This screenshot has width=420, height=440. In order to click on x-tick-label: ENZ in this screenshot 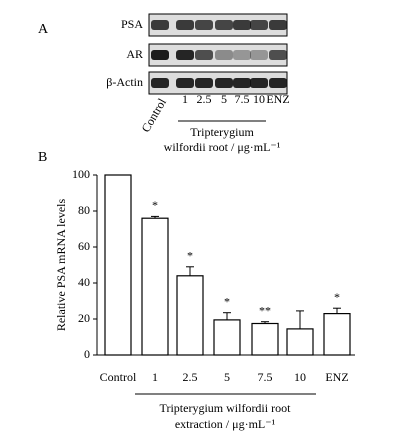, I will do `click(336, 377)`.